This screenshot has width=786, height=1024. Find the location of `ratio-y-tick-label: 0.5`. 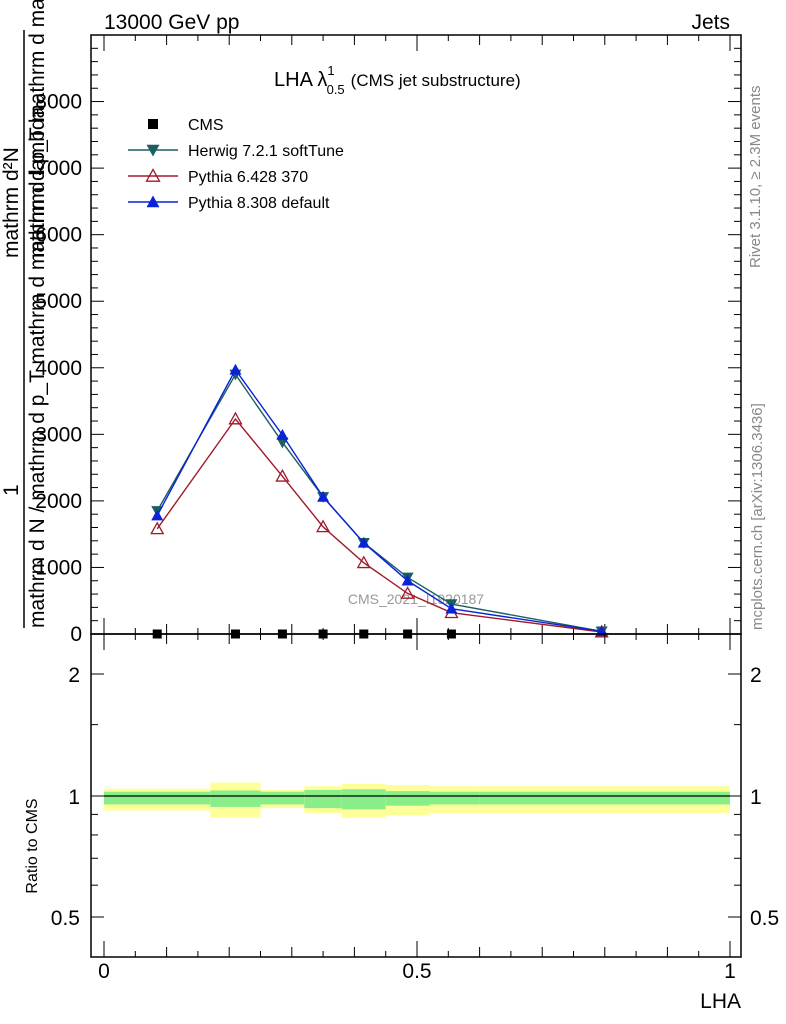

ratio-y-tick-label: 0.5 is located at coordinates (65, 918).